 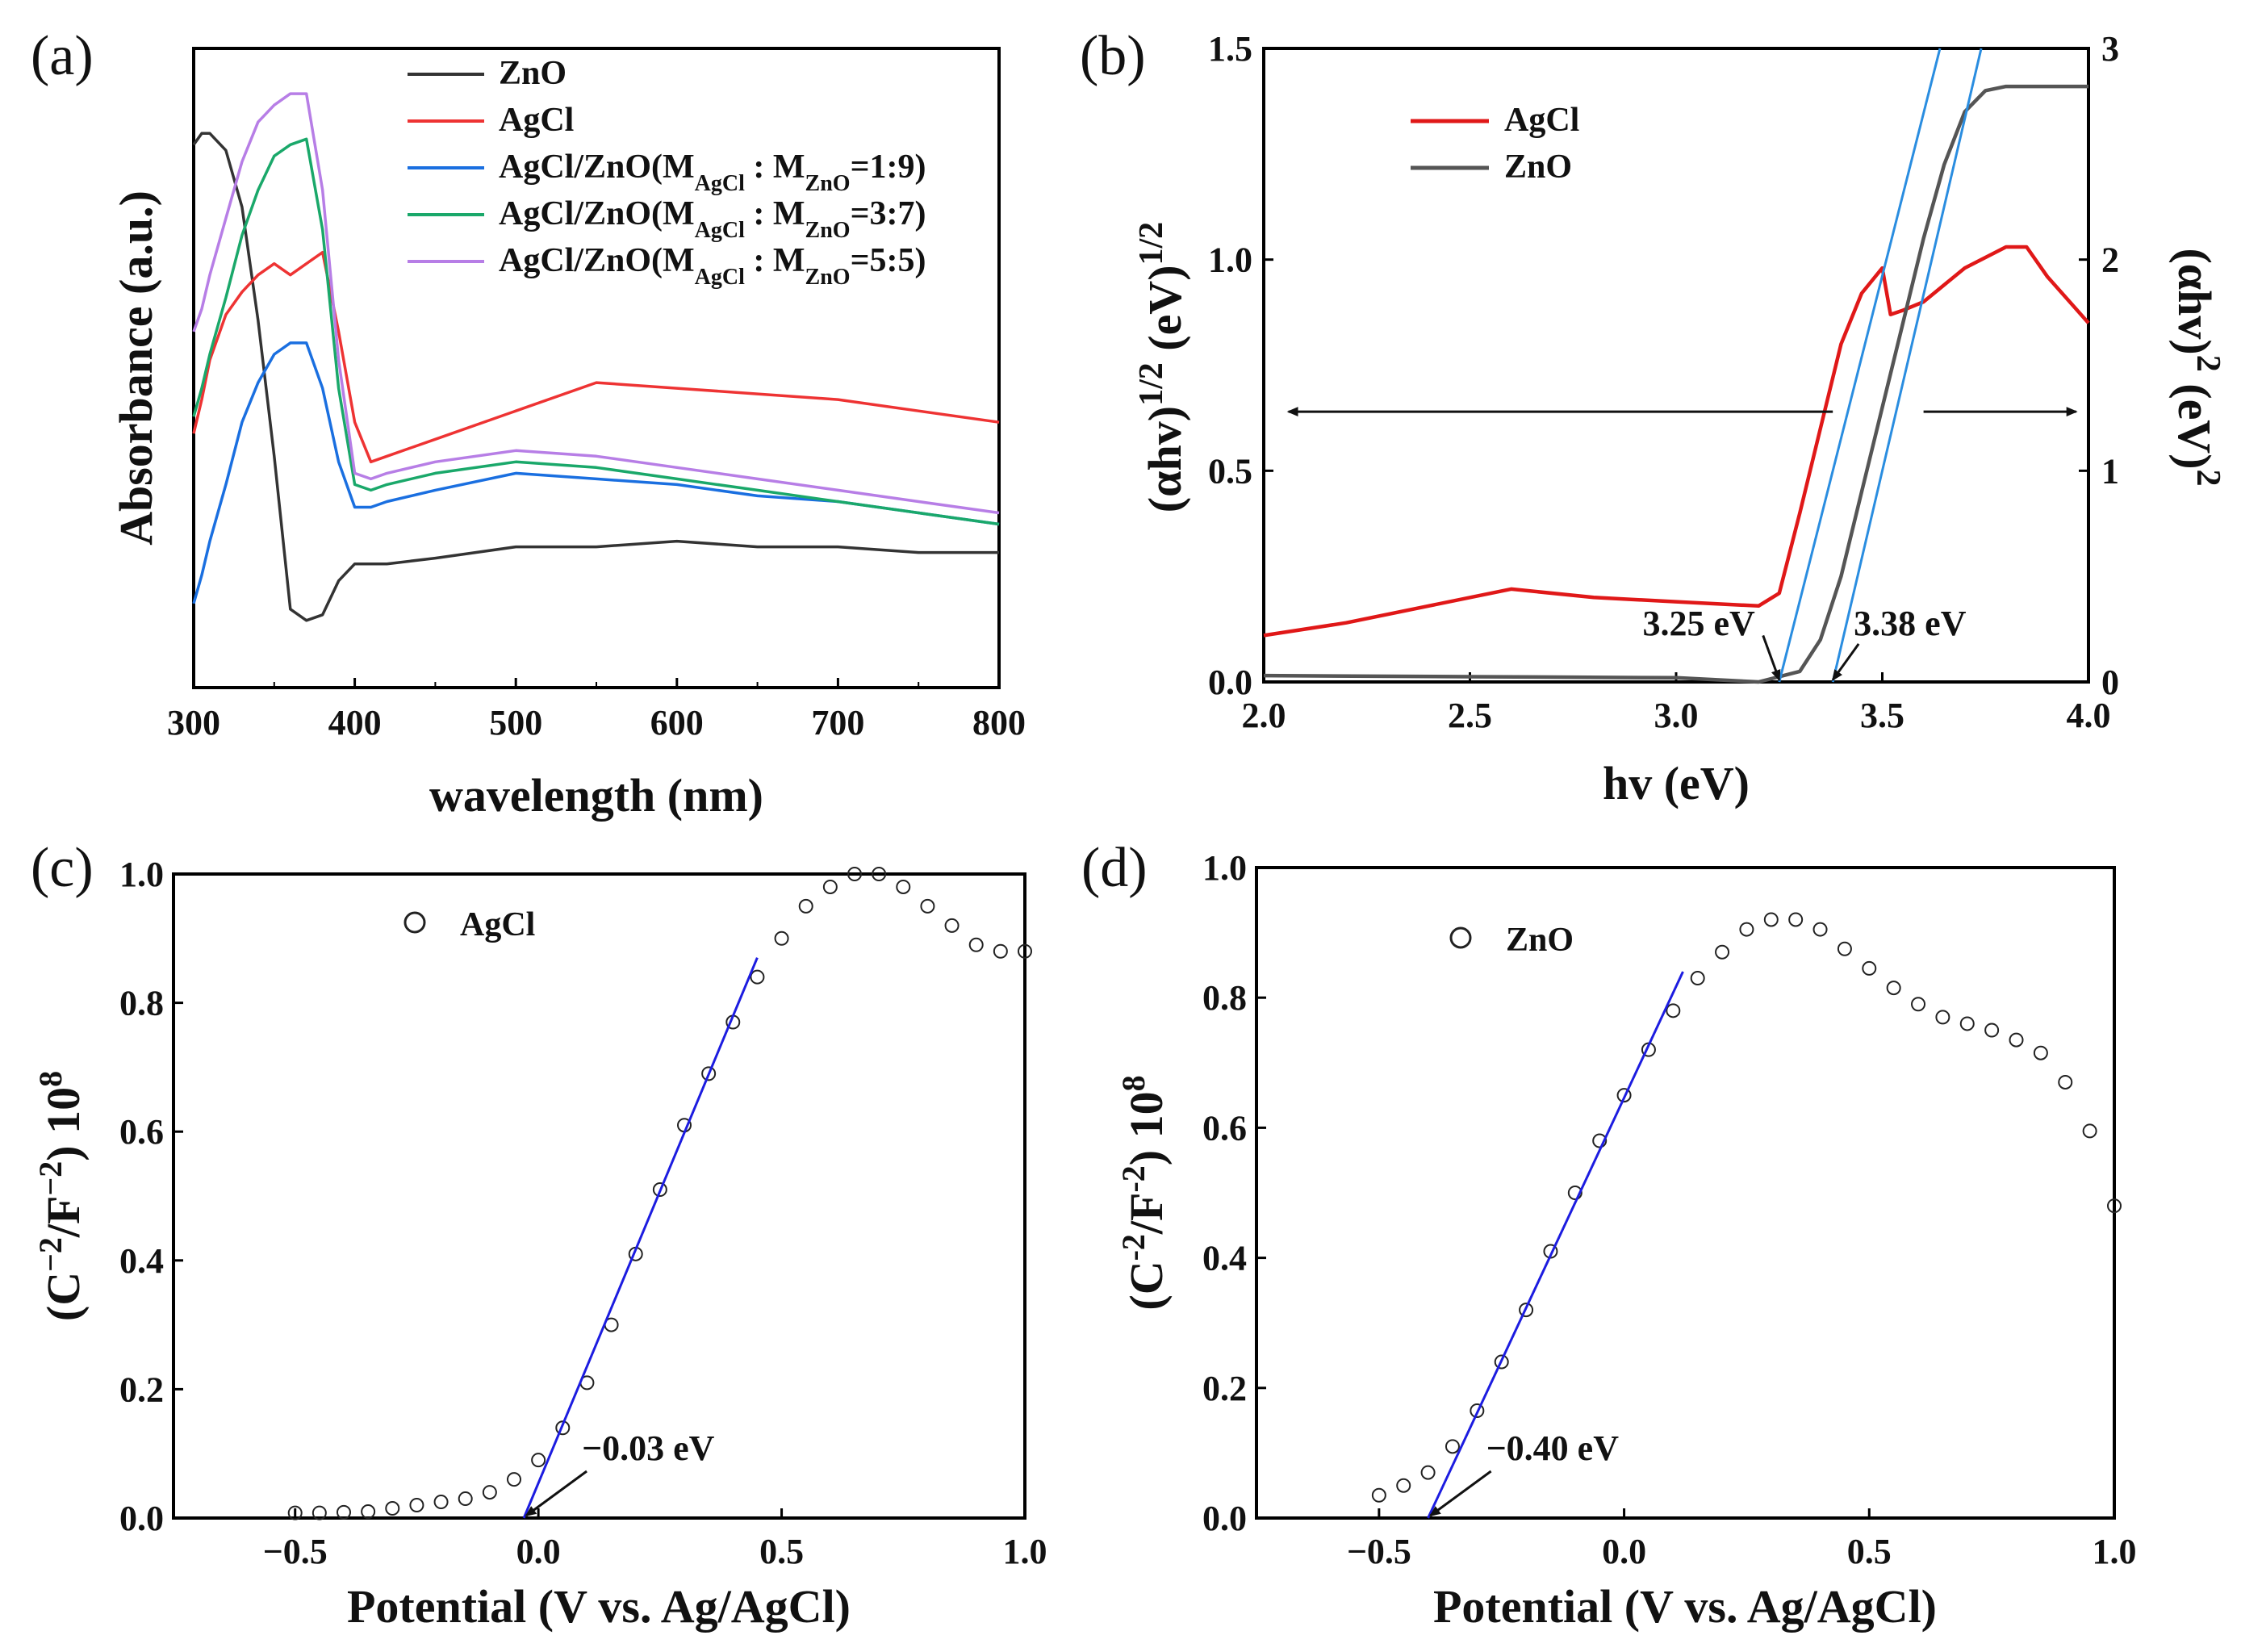 I want to click on x-tick-label-d: 0.5, so click(x=1869, y=1551).